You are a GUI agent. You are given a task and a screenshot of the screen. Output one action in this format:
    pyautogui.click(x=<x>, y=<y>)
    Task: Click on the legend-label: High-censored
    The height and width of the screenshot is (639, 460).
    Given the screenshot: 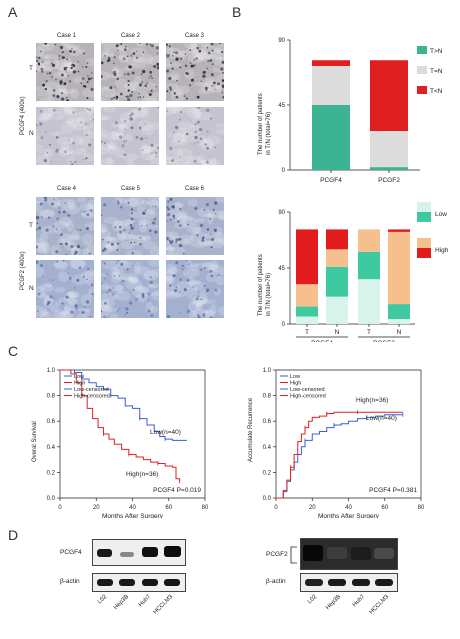 What is the action you would take?
    pyautogui.click(x=92, y=397)
    